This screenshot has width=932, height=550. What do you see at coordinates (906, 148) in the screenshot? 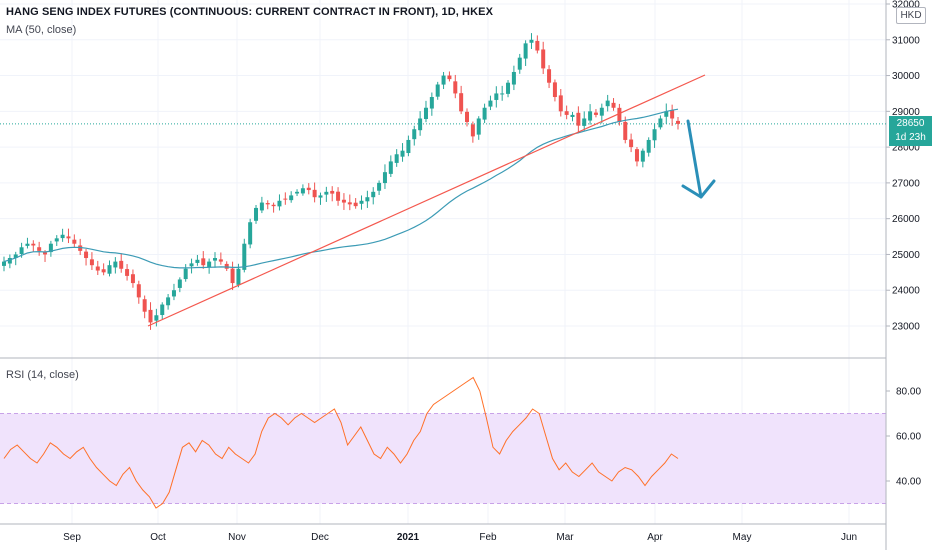
I see `price-tick-label: 28000` at bounding box center [906, 148].